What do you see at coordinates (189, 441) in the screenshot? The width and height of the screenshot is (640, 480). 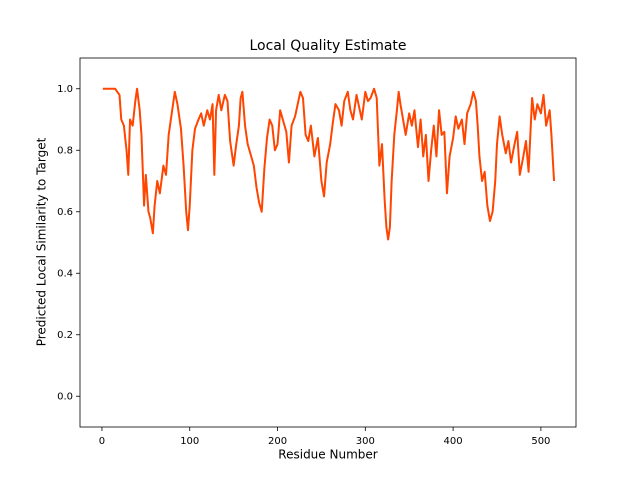 I see `x-tick-label: 100` at bounding box center [189, 441].